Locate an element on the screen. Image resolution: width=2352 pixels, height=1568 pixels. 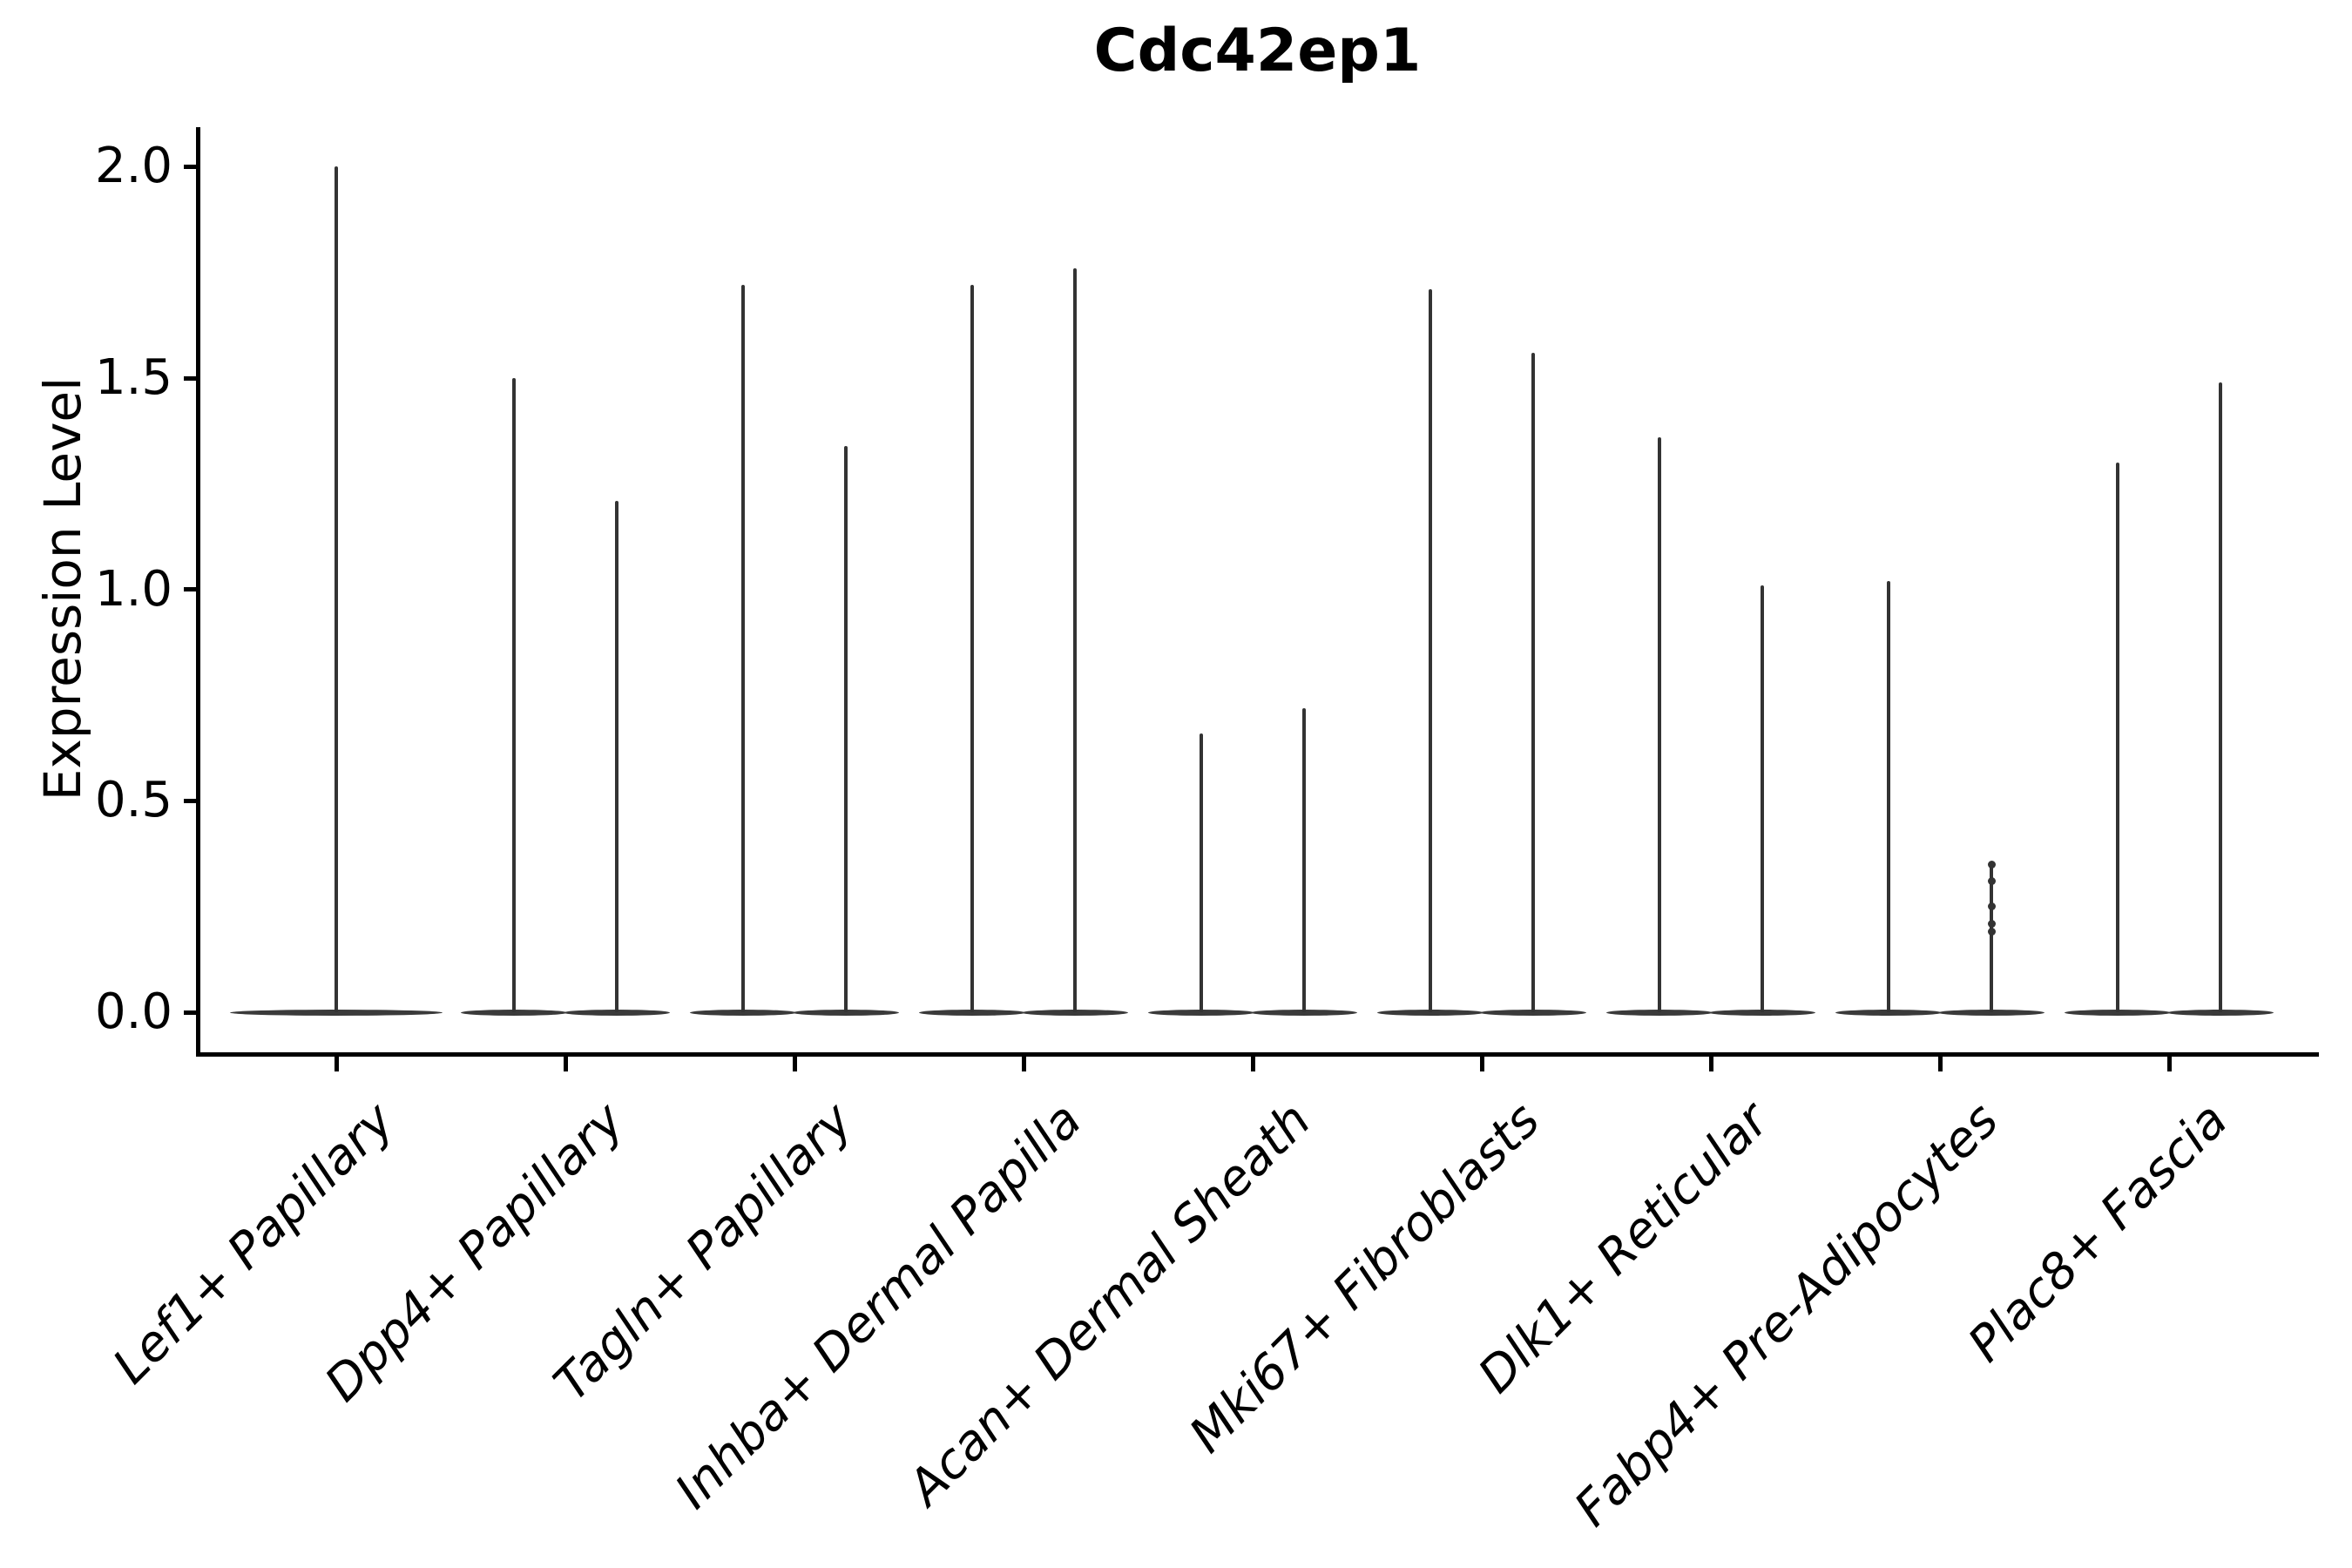
y-tick-label: 1.0 is located at coordinates (133, 589).